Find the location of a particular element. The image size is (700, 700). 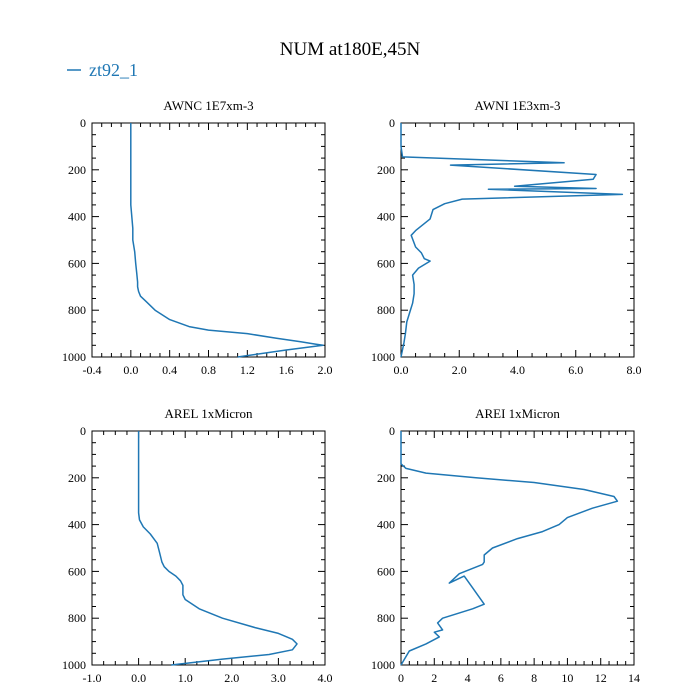

panel-title: AWNC 1E7xm-3 is located at coordinates (208, 105).